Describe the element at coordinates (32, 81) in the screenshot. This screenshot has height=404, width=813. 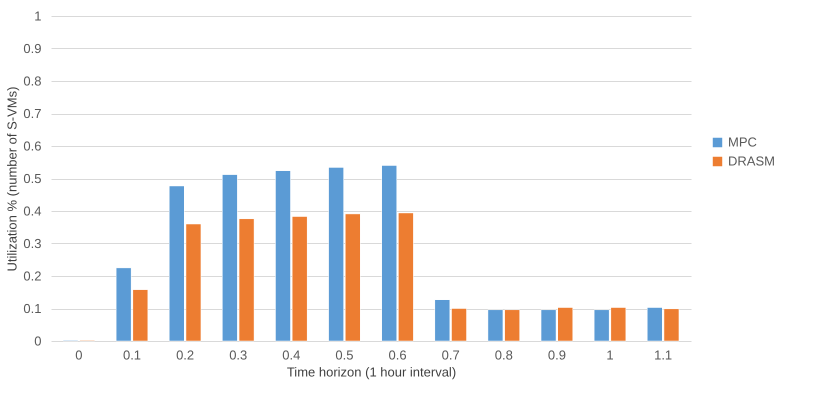
I see `y-tick-label: 0.8` at that location.